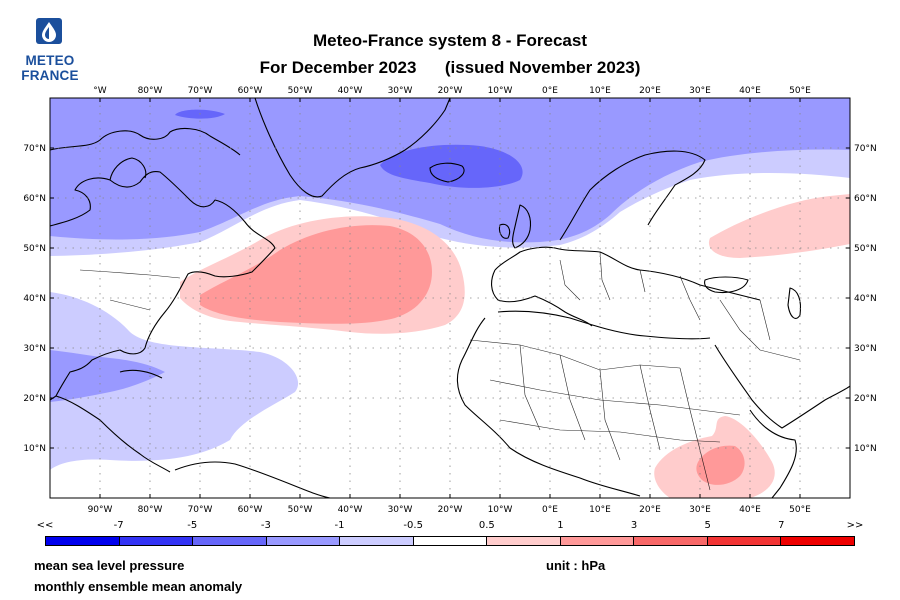 This screenshot has width=900, height=600. Describe the element at coordinates (45, 525) in the screenshot. I see `colorbar-tick-label: <<` at that location.